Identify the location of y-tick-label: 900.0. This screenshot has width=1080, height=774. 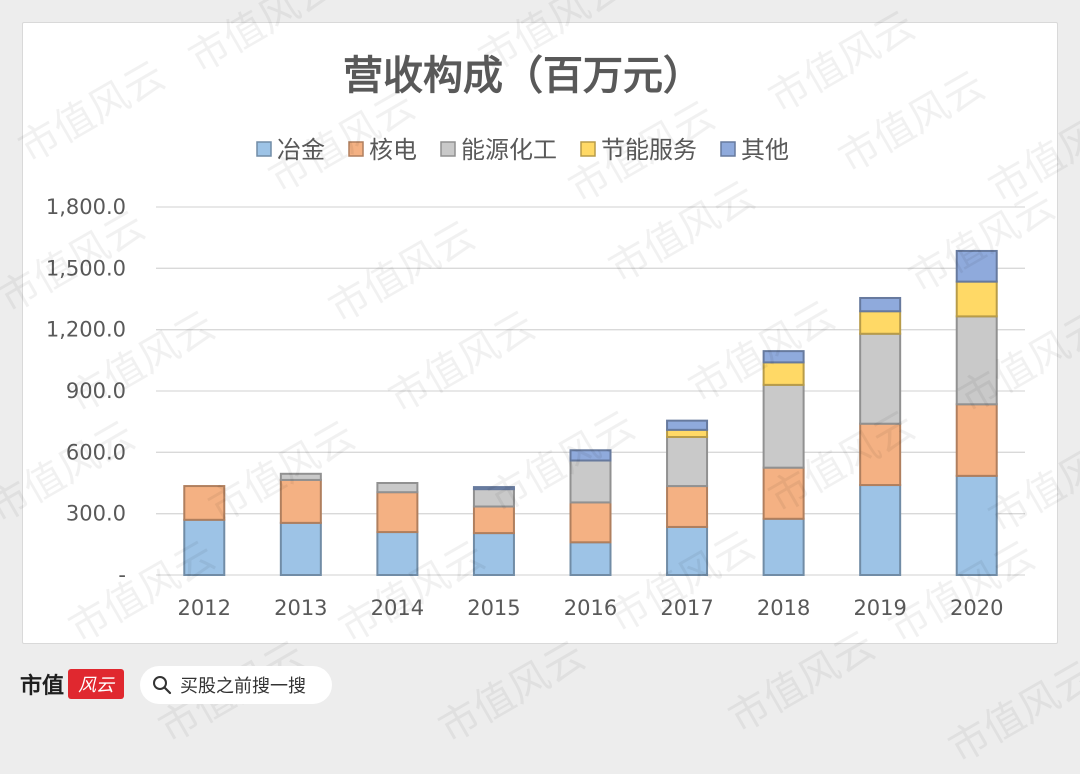
(96, 391).